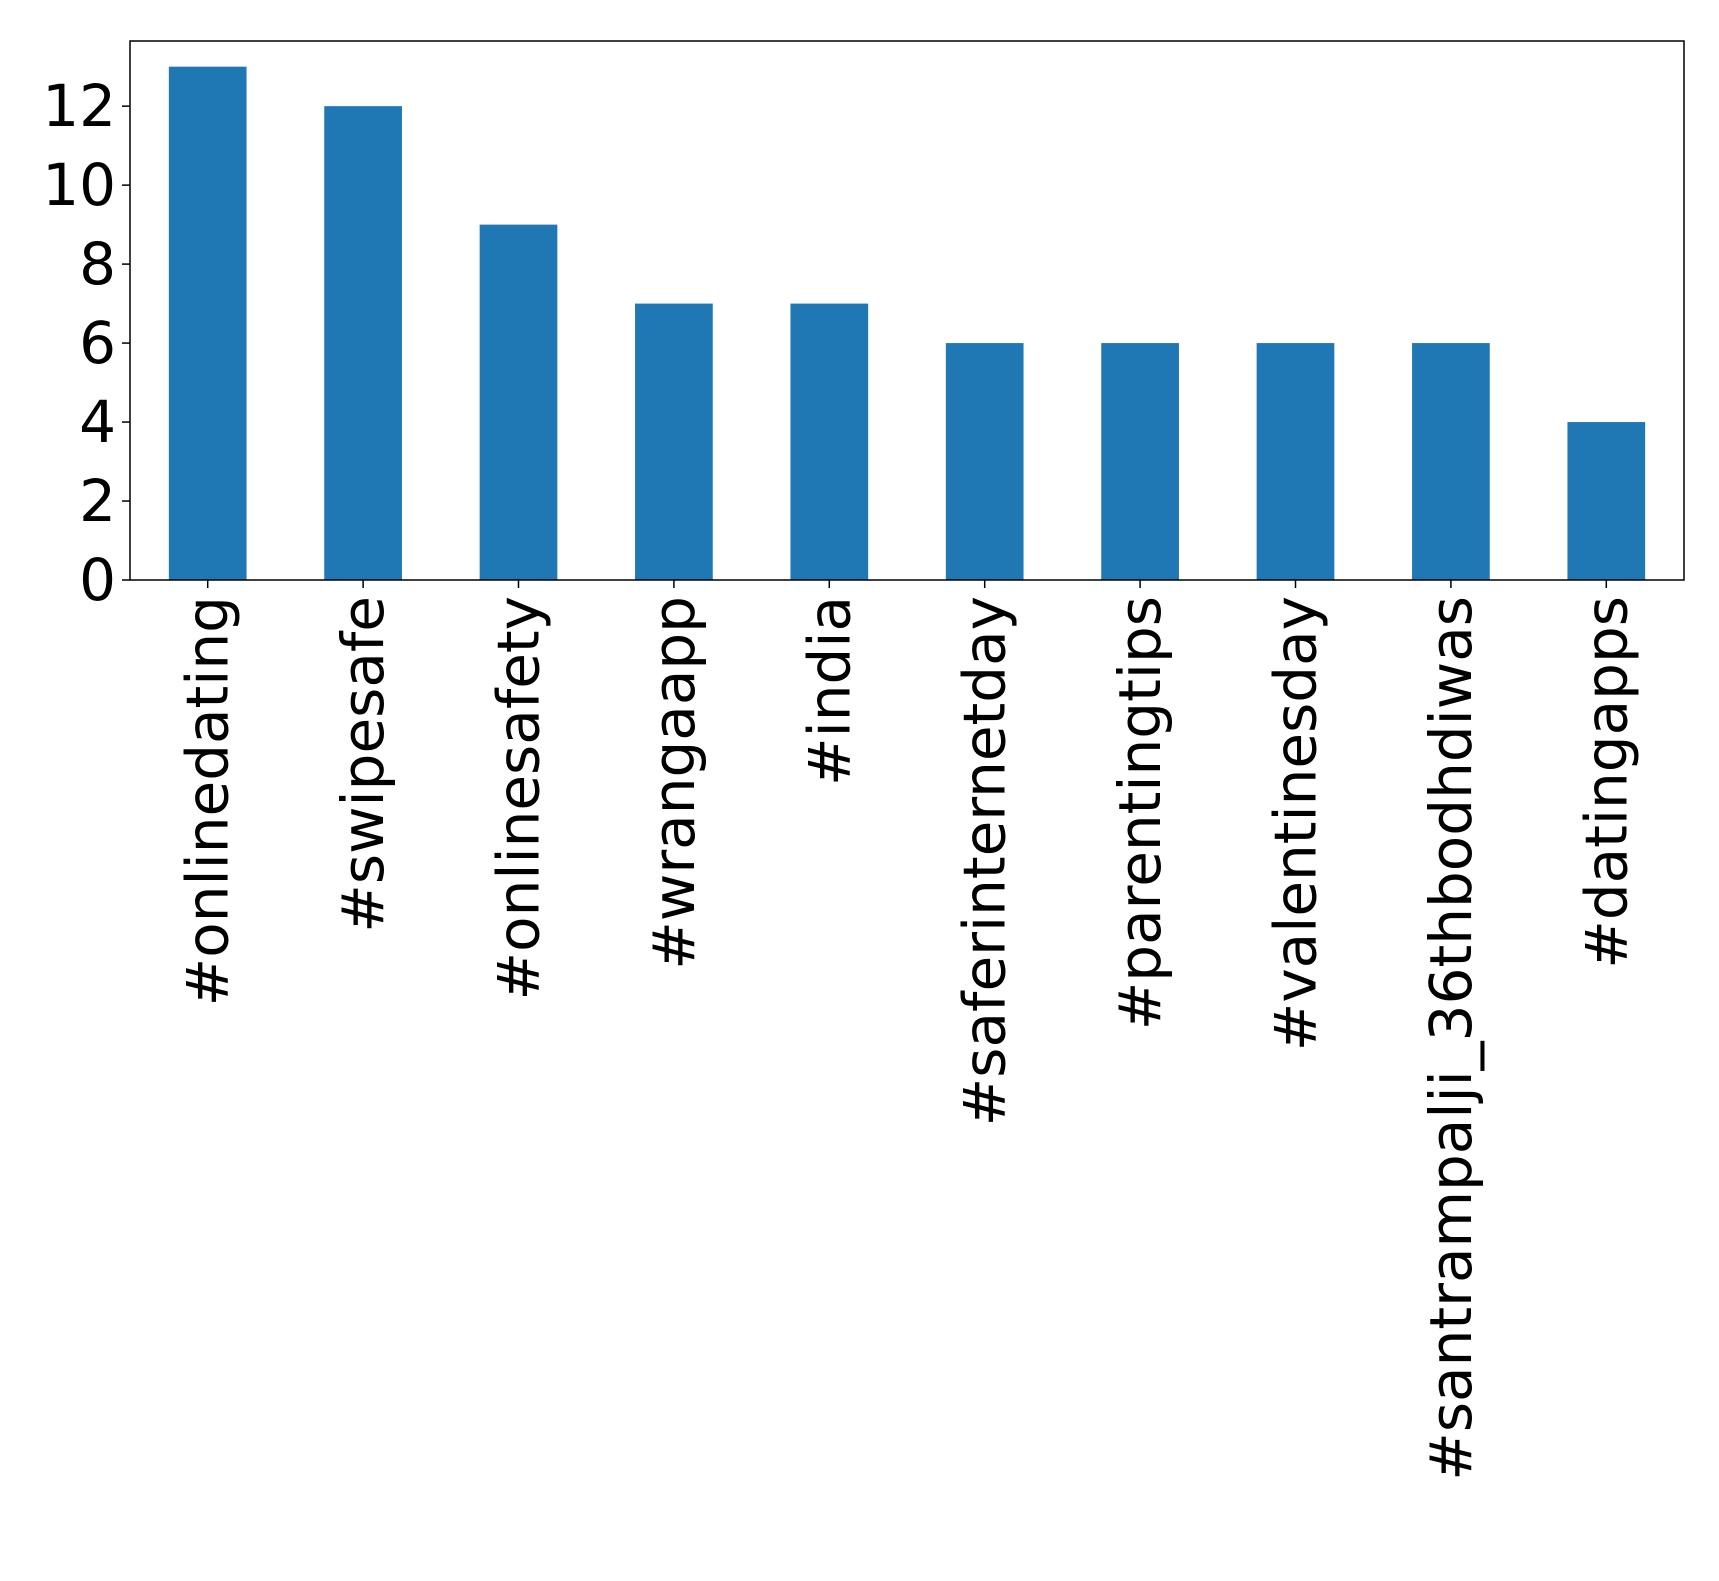 This screenshot has height=1581, width=1719. I want to click on y-tick-label: 10, so click(79, 185).